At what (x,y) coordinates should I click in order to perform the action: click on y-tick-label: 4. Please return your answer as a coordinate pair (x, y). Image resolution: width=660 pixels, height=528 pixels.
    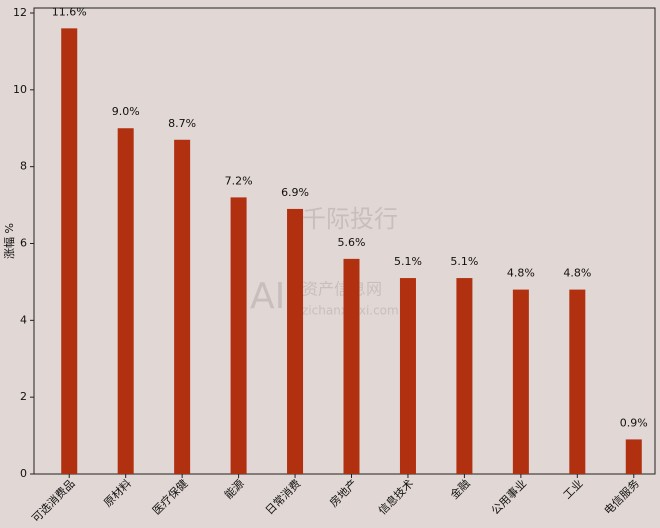
    Looking at the image, I should click on (23, 319).